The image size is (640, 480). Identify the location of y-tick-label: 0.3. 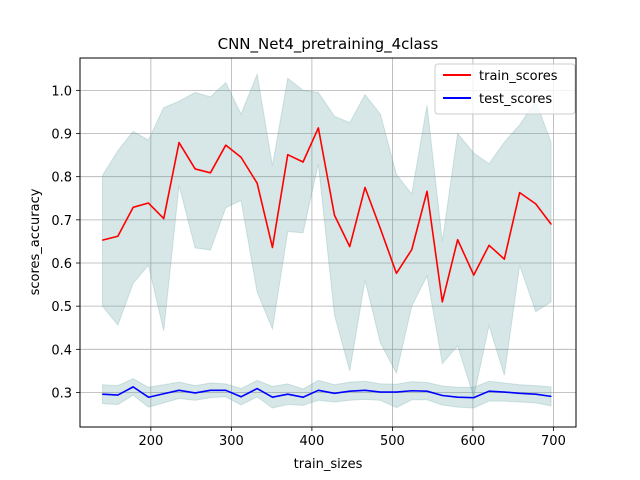
(61, 393).